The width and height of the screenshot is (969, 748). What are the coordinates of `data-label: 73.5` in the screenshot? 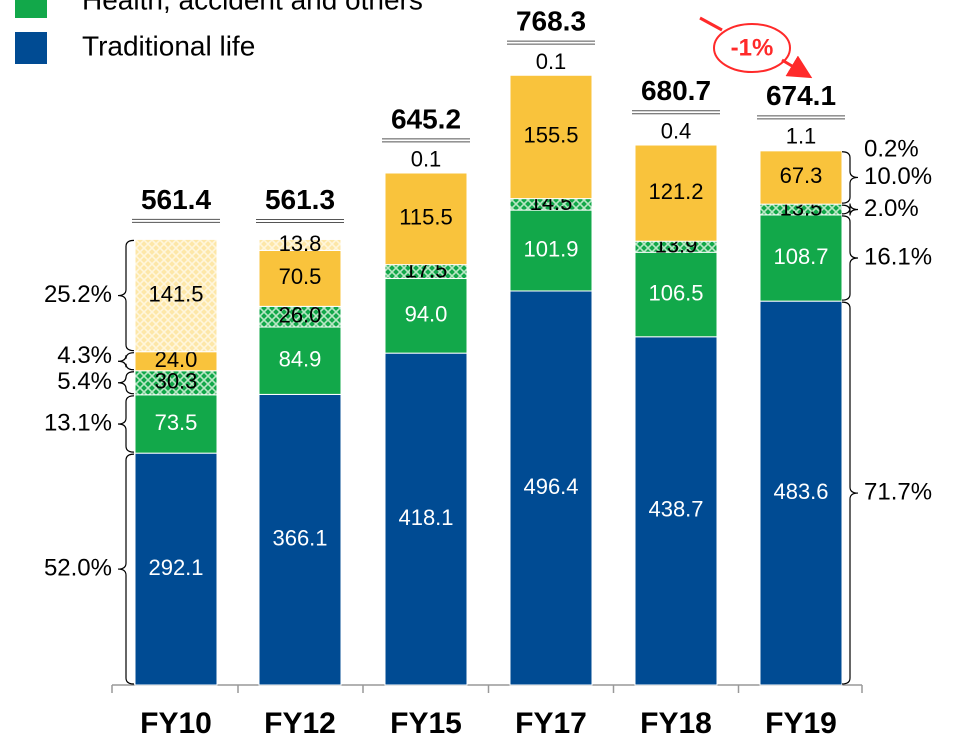 It's located at (176, 422).